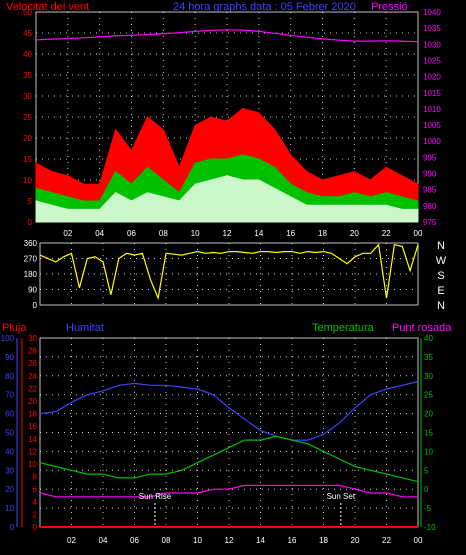 The width and height of the screenshot is (466, 555). What do you see at coordinates (432, 77) in the screenshot?
I see `pressure-axis-tick: 1020` at bounding box center [432, 77].